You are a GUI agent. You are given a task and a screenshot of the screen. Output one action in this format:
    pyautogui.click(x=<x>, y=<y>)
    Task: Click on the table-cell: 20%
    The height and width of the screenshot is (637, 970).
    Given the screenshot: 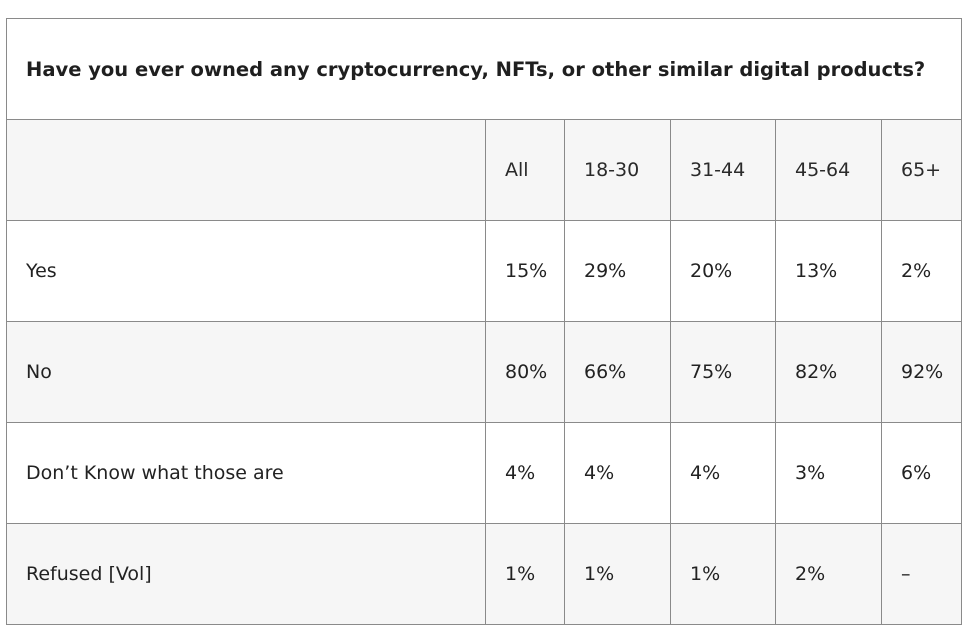 What is the action you would take?
    pyautogui.click(x=723, y=271)
    